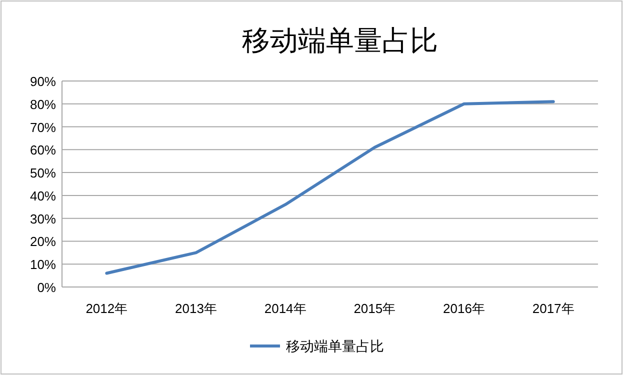  Describe the element at coordinates (43, 173) in the screenshot. I see `y-tick-label: 50%` at that location.